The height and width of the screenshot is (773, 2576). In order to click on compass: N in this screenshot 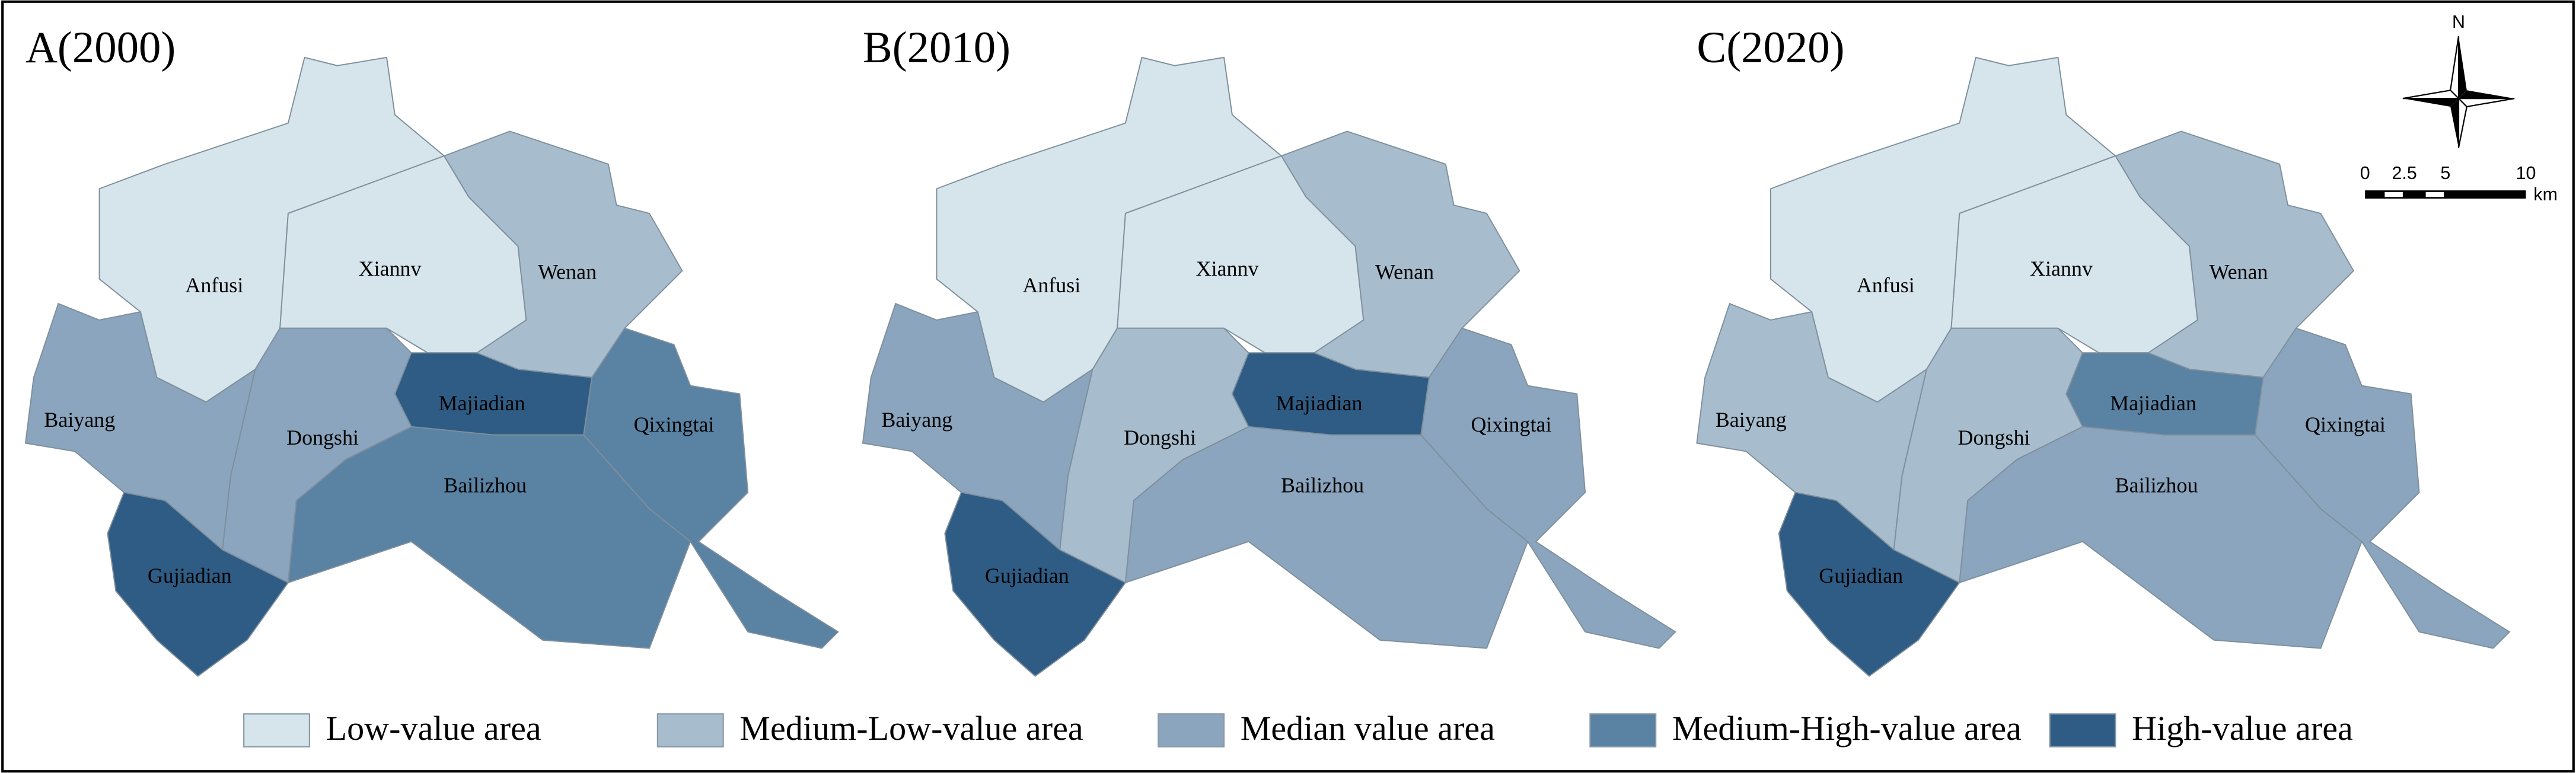, I will do `click(2458, 80)`.